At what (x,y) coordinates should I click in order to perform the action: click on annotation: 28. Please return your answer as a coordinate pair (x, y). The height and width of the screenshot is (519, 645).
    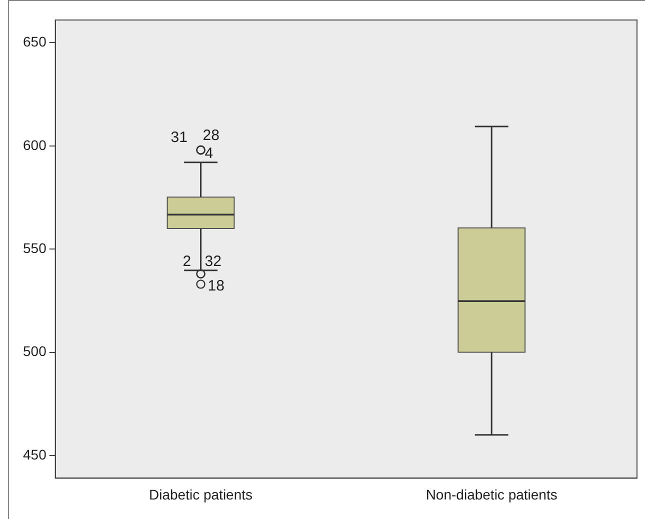
    Looking at the image, I should click on (211, 135).